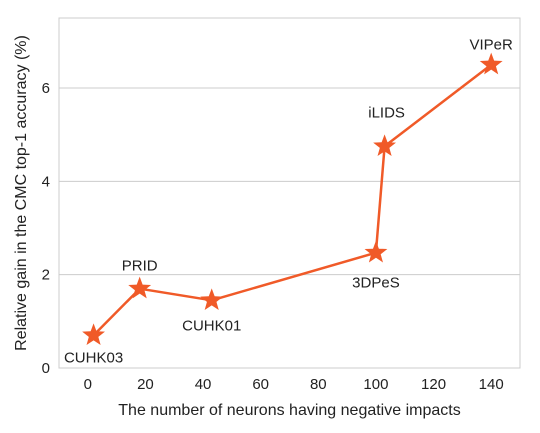 This screenshot has height=433, width=540. Describe the element at coordinates (140, 266) in the screenshot. I see `point-label: PRID` at that location.